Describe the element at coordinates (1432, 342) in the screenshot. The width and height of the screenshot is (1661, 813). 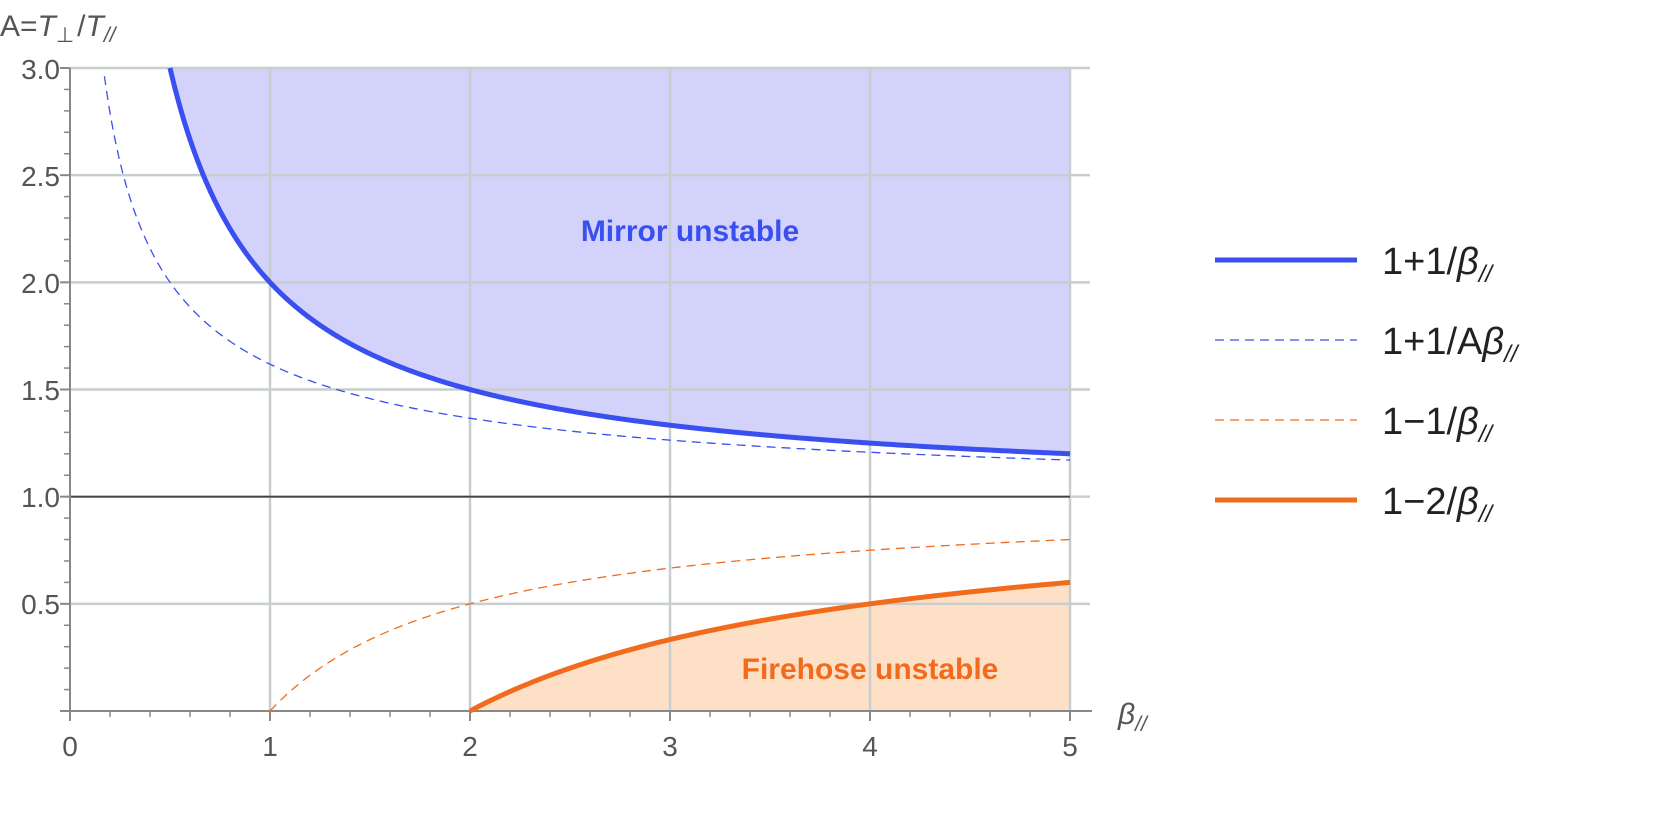
I see `legend-entry-text: 1+1/A` at that location.